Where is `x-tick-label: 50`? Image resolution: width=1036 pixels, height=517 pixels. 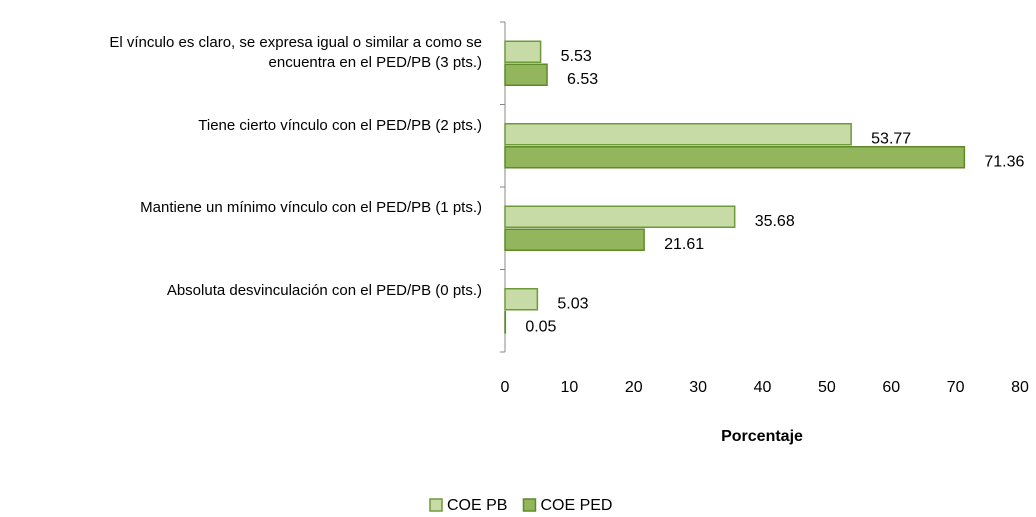 x-tick-label: 50 is located at coordinates (827, 387).